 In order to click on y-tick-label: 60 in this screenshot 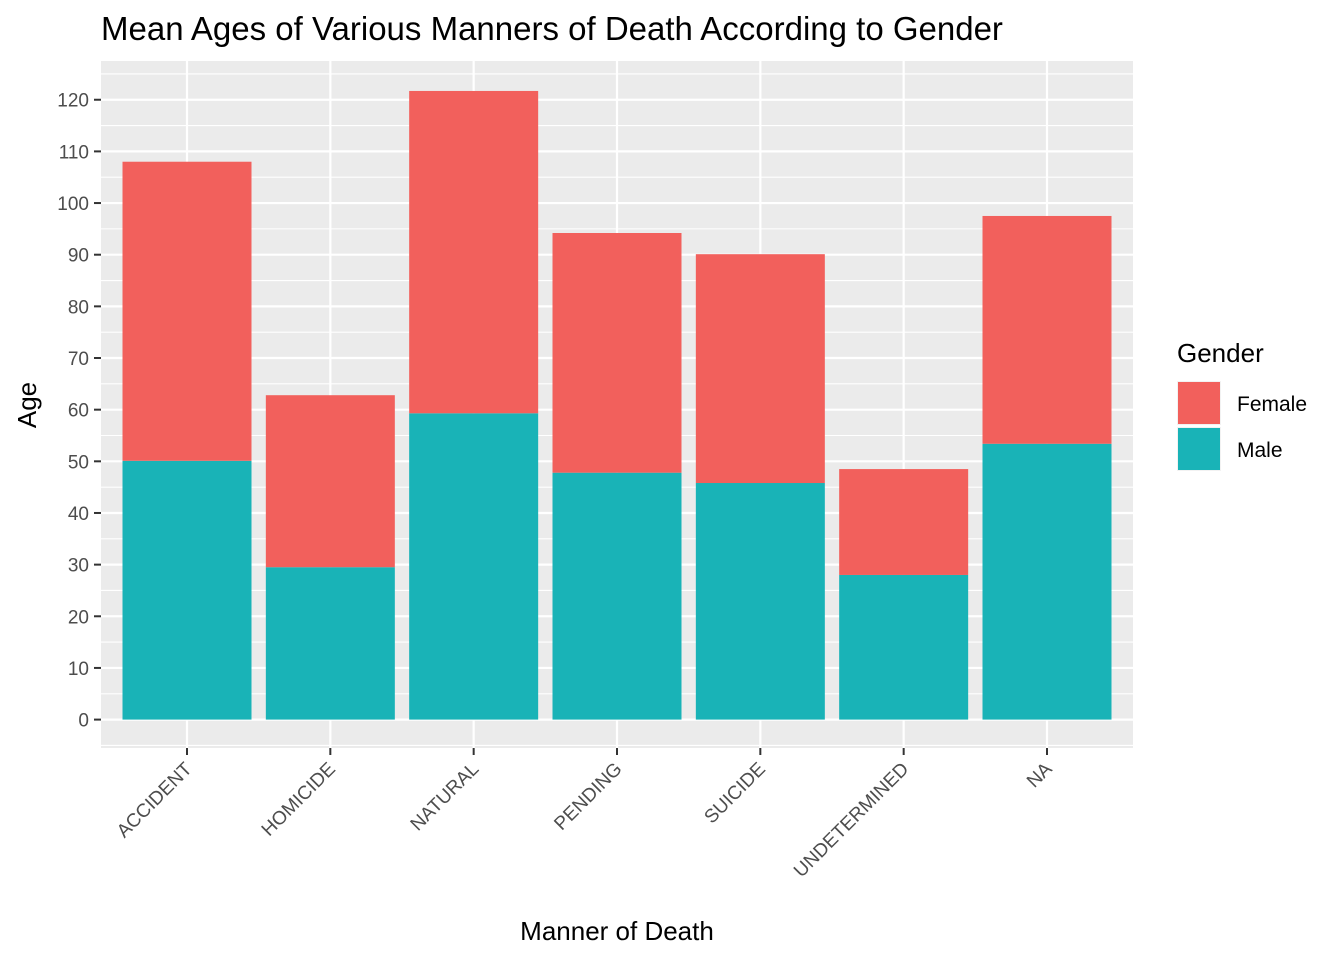, I will do `click(78, 411)`.